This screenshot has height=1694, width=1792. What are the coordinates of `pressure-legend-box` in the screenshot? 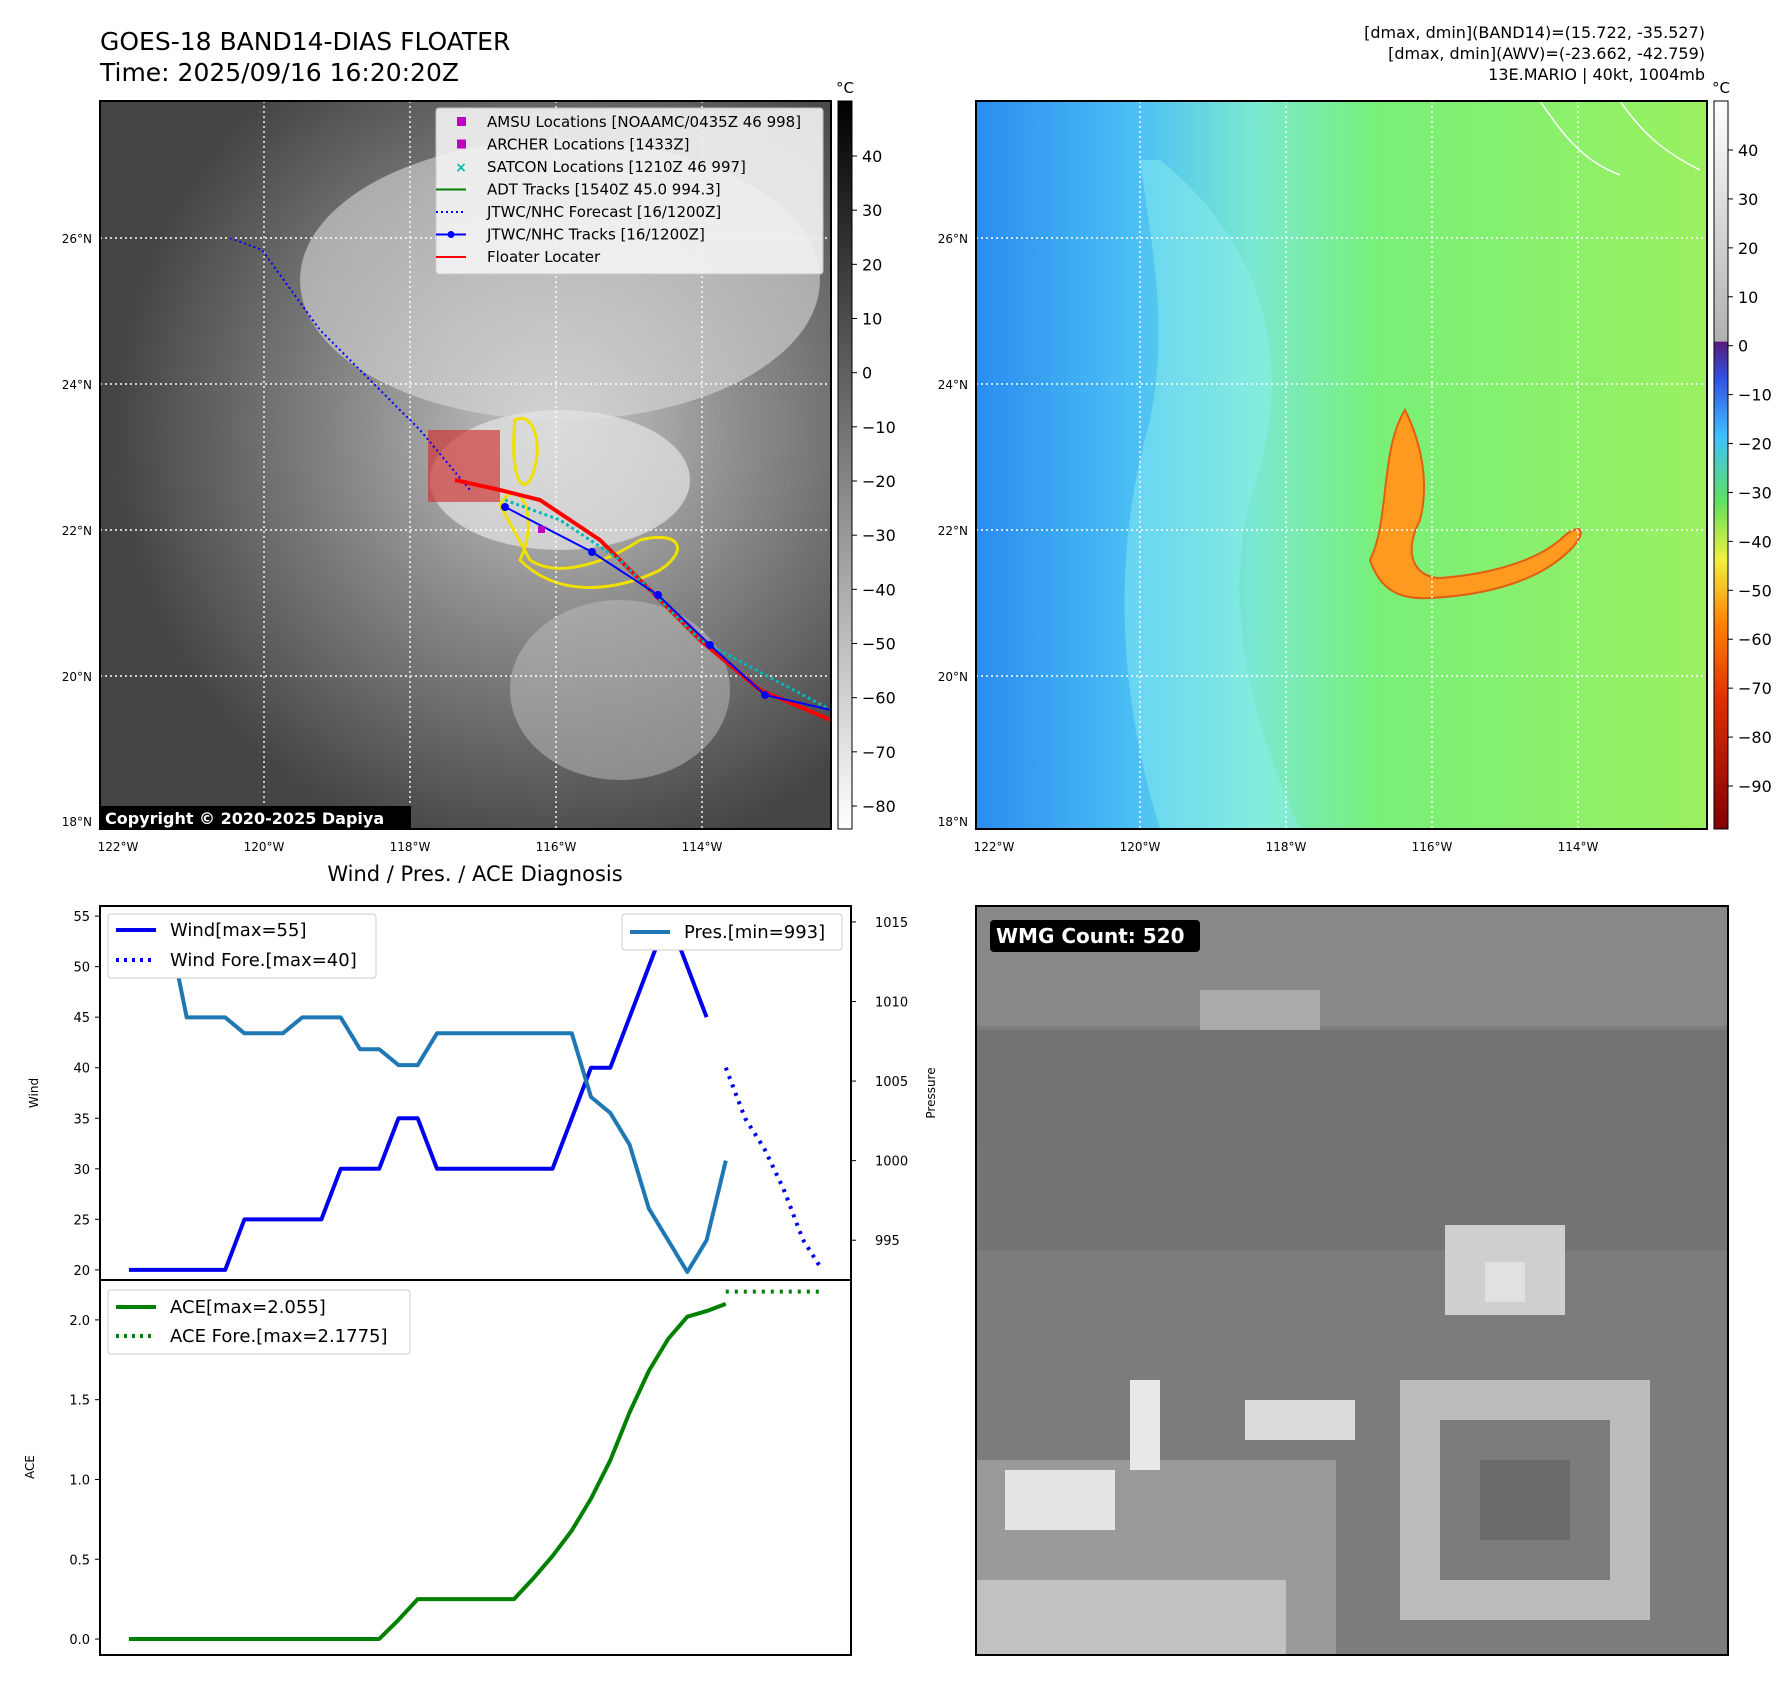 It's located at (732, 932).